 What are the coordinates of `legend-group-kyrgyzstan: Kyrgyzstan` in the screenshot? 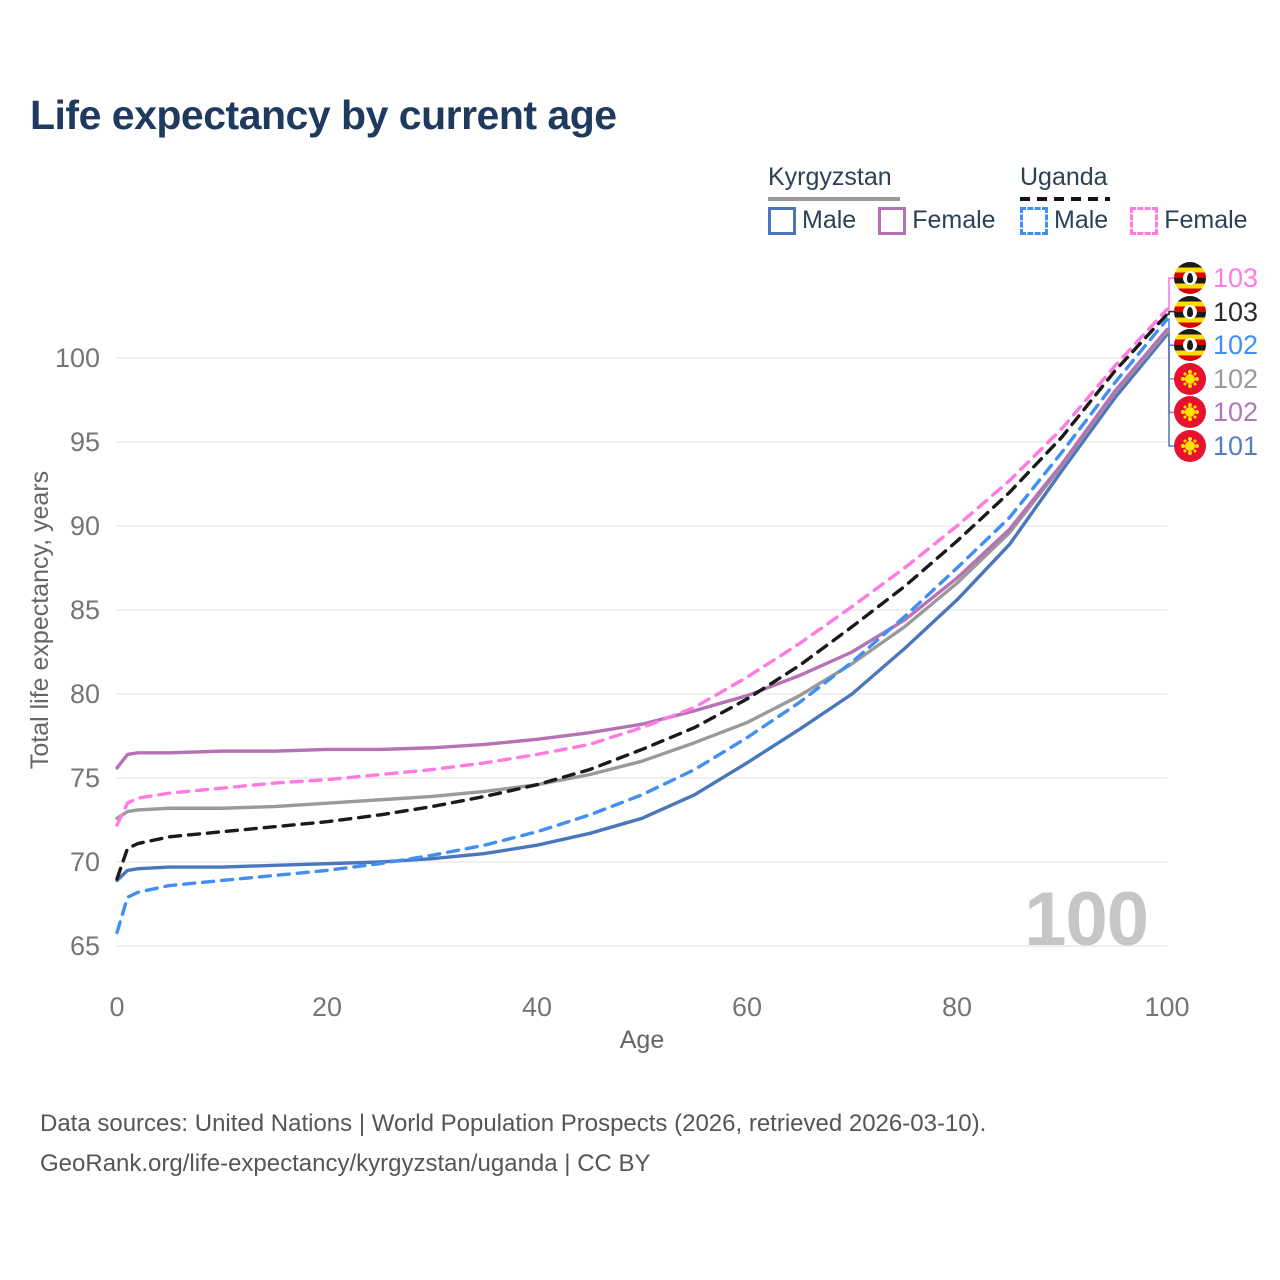 It's located at (834, 182).